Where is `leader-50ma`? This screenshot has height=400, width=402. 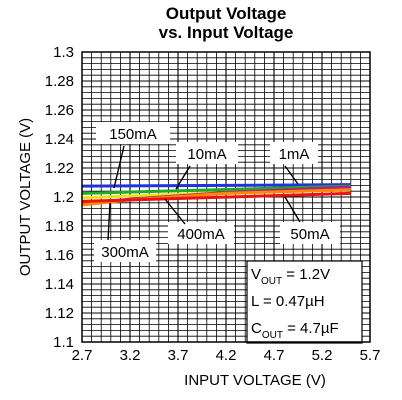 leader-50ma is located at coordinates (292, 209).